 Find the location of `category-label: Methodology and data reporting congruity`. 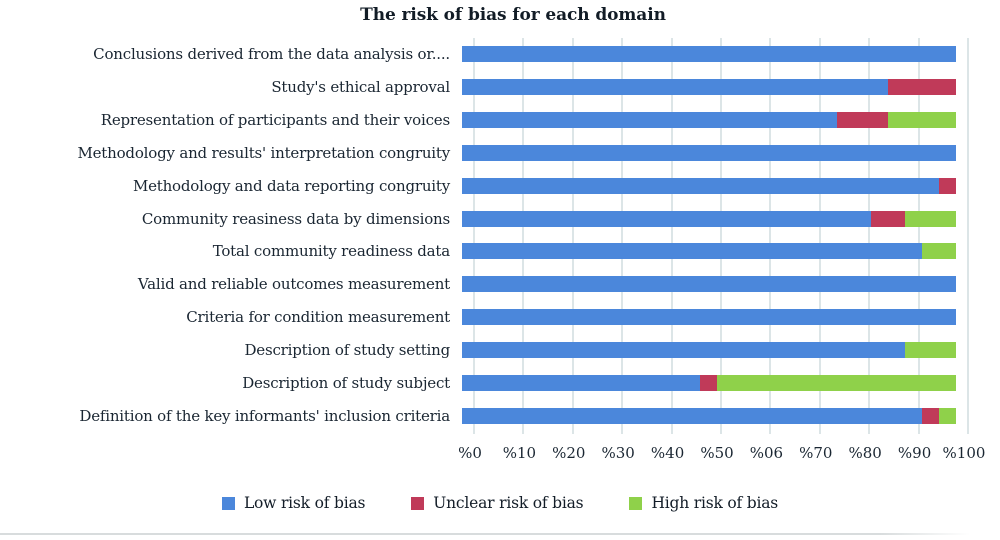

category-label: Methodology and data reporting congruity is located at coordinates (291, 185).